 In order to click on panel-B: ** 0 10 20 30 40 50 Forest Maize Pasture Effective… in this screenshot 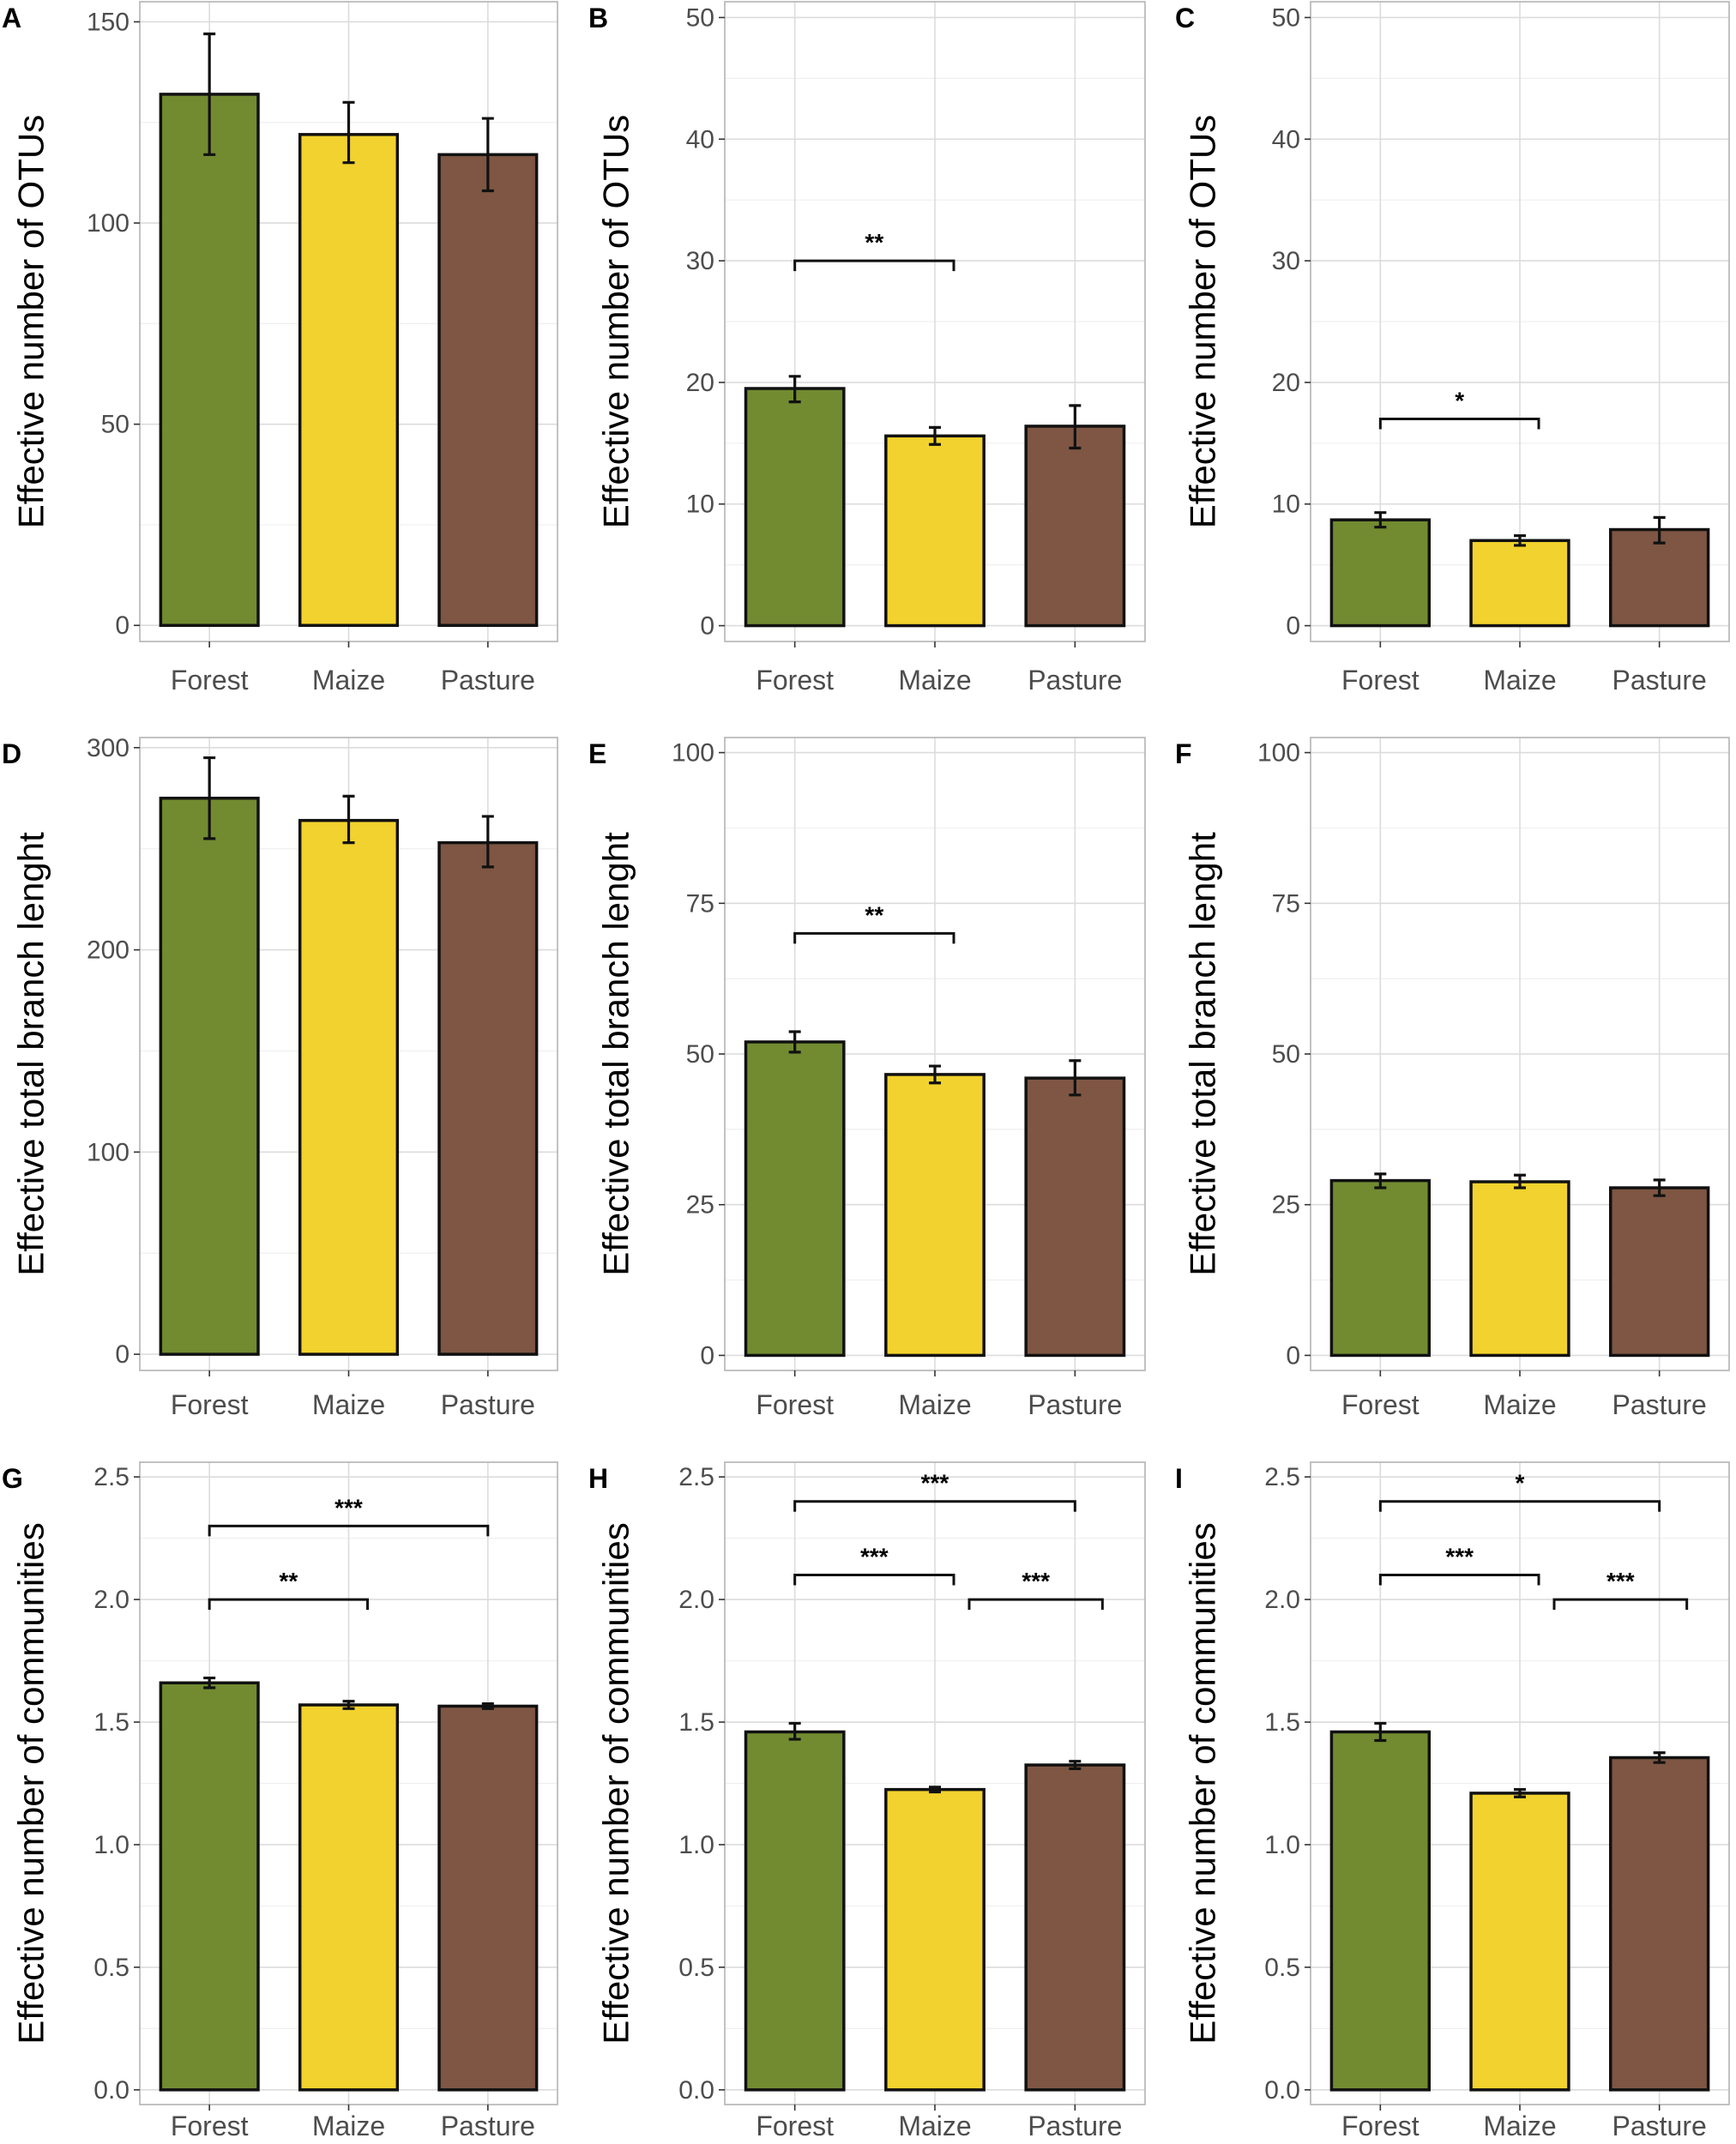, I will do `click(867, 349)`.